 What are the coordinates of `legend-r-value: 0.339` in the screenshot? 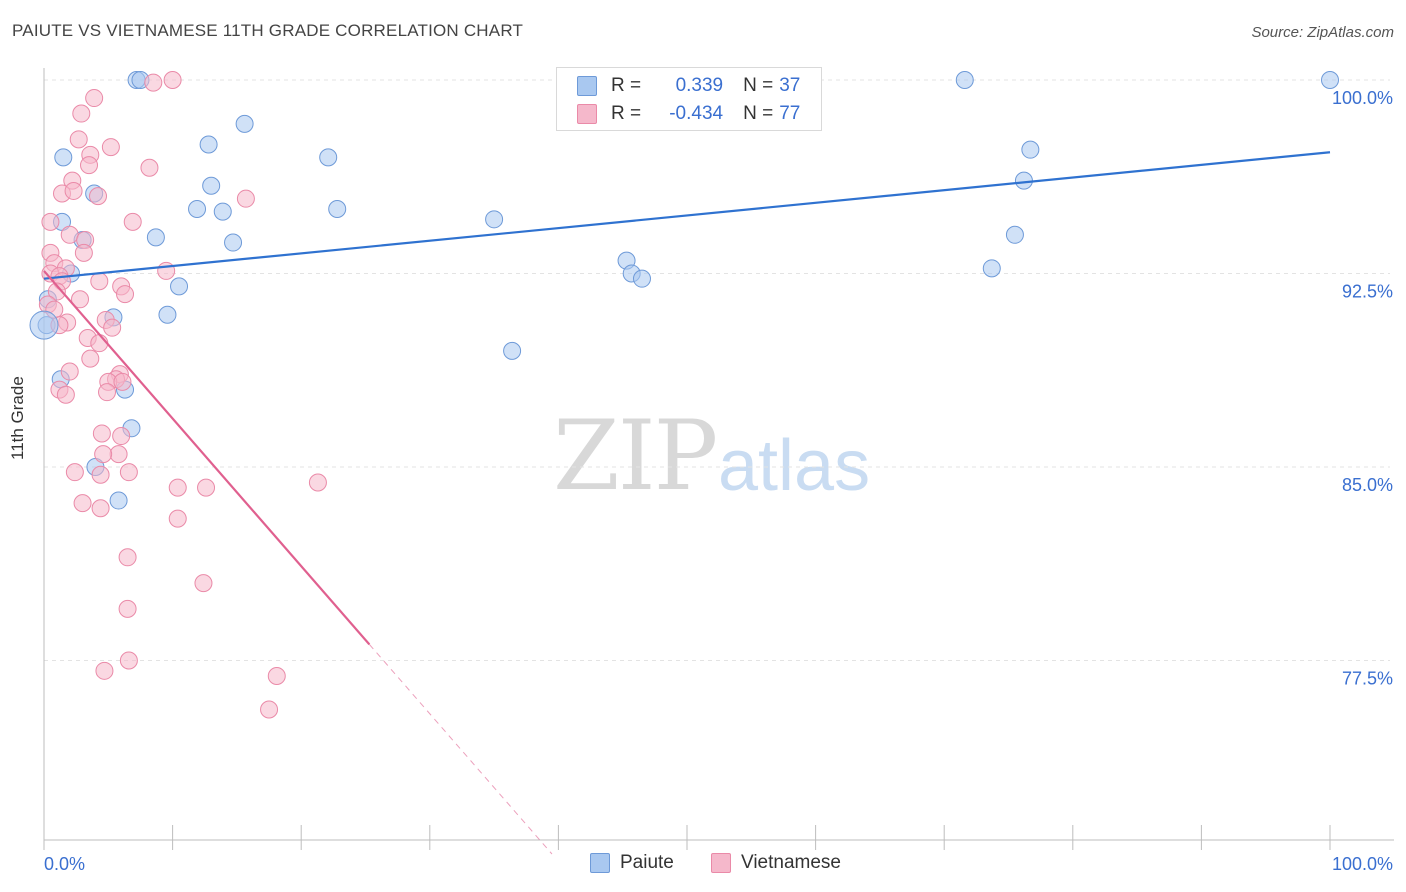 It's located at (699, 85).